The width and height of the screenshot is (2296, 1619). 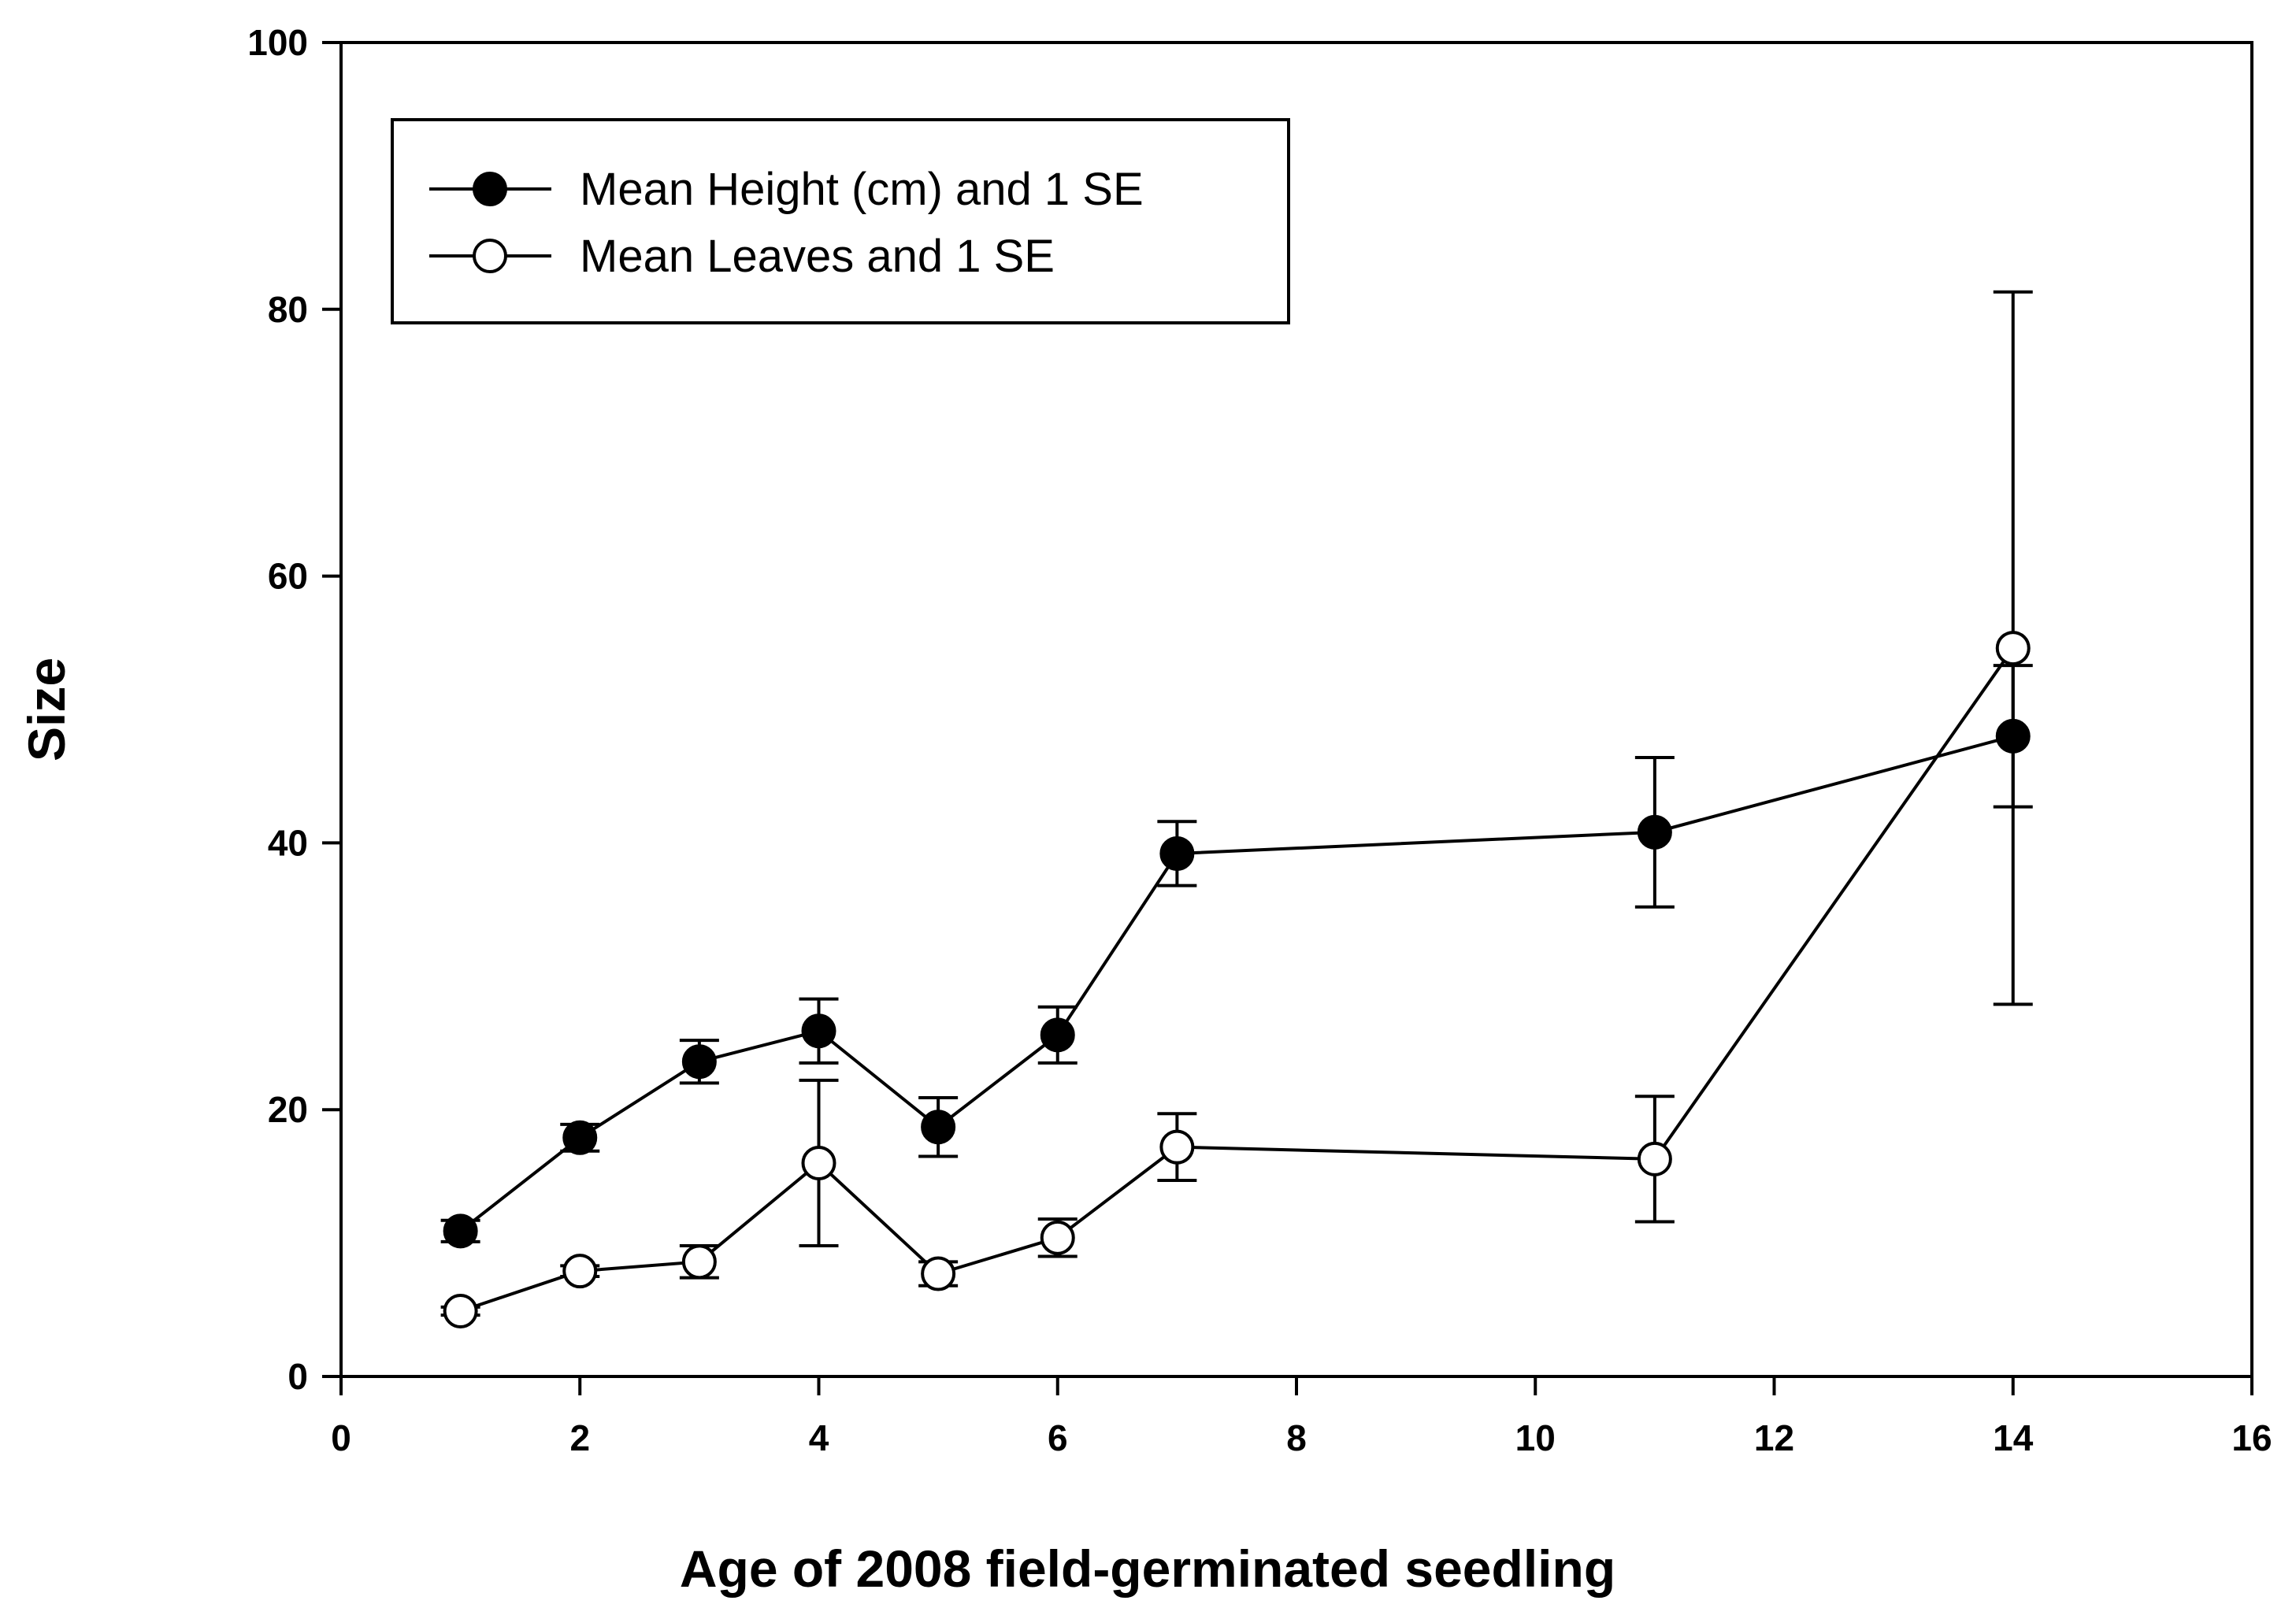 What do you see at coordinates (277, 42) in the screenshot?
I see `y-tick-label: 100` at bounding box center [277, 42].